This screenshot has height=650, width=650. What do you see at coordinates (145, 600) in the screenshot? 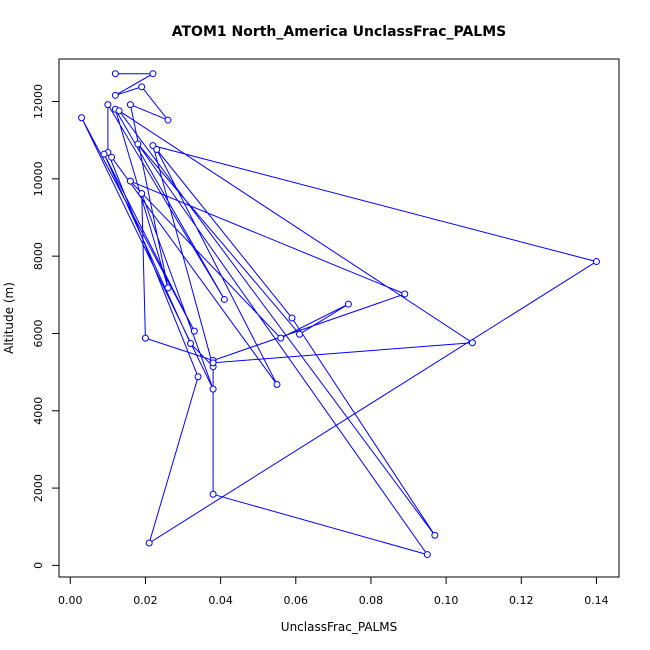
I see `x-tick-label: 0.02` at bounding box center [145, 600].